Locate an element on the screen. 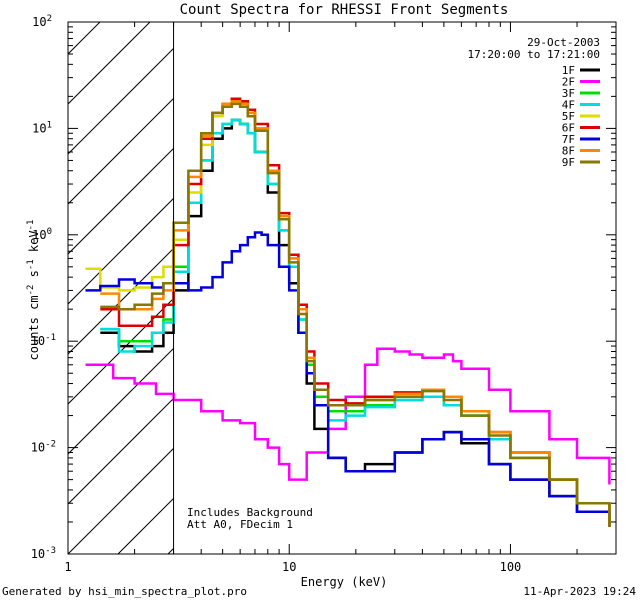  legend-label-4F: 4F is located at coordinates (568, 105).